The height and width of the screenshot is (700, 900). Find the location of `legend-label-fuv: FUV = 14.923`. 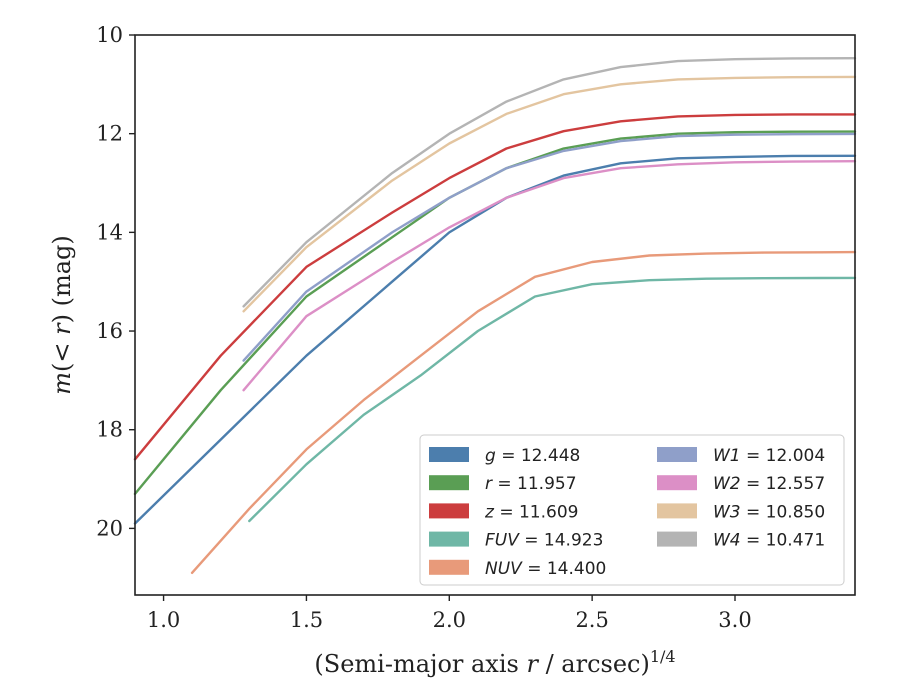

legend-label-fuv: FUV = 14.923 is located at coordinates (544, 541).